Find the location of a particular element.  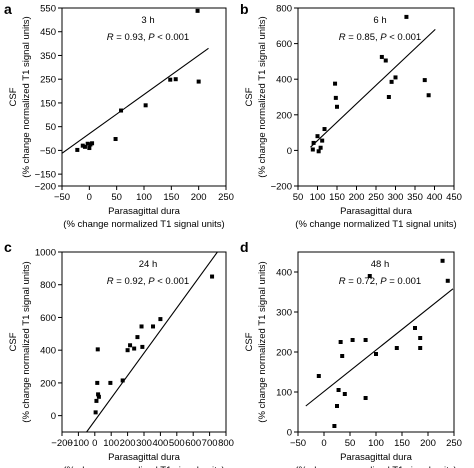

fit-line is located at coordinates (152, 342).